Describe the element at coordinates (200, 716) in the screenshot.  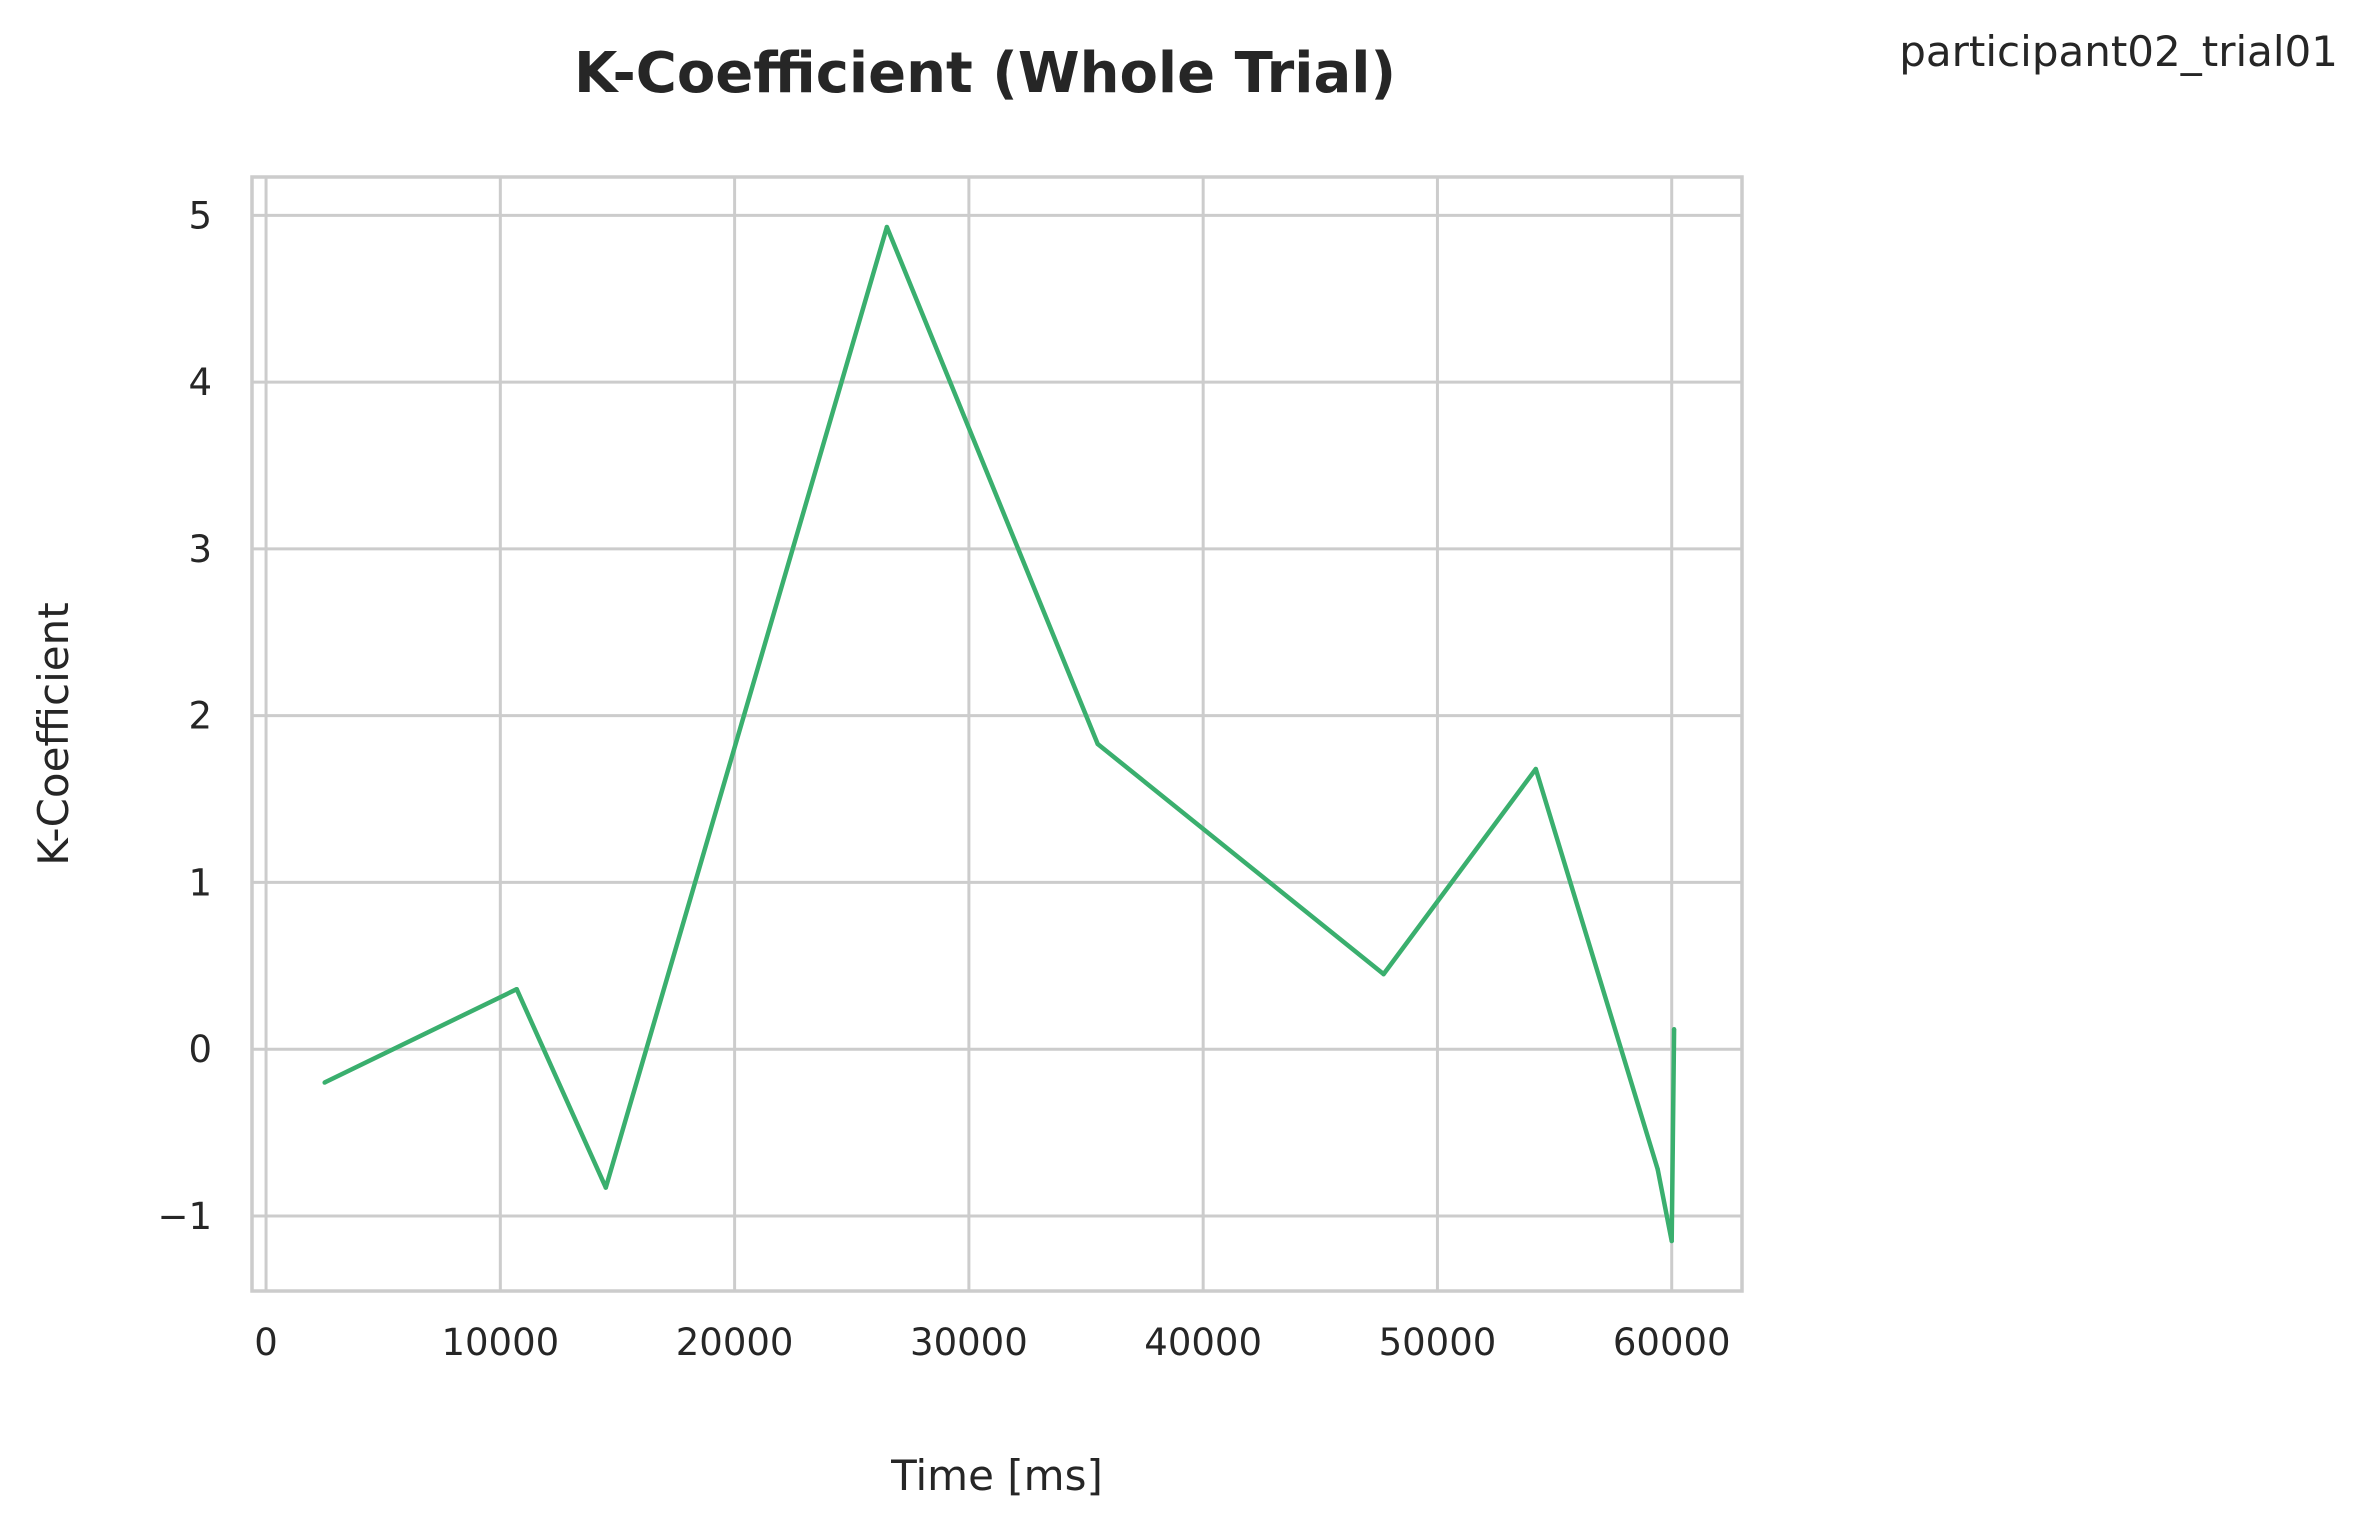
I see `y-tick-label: 2` at that location.